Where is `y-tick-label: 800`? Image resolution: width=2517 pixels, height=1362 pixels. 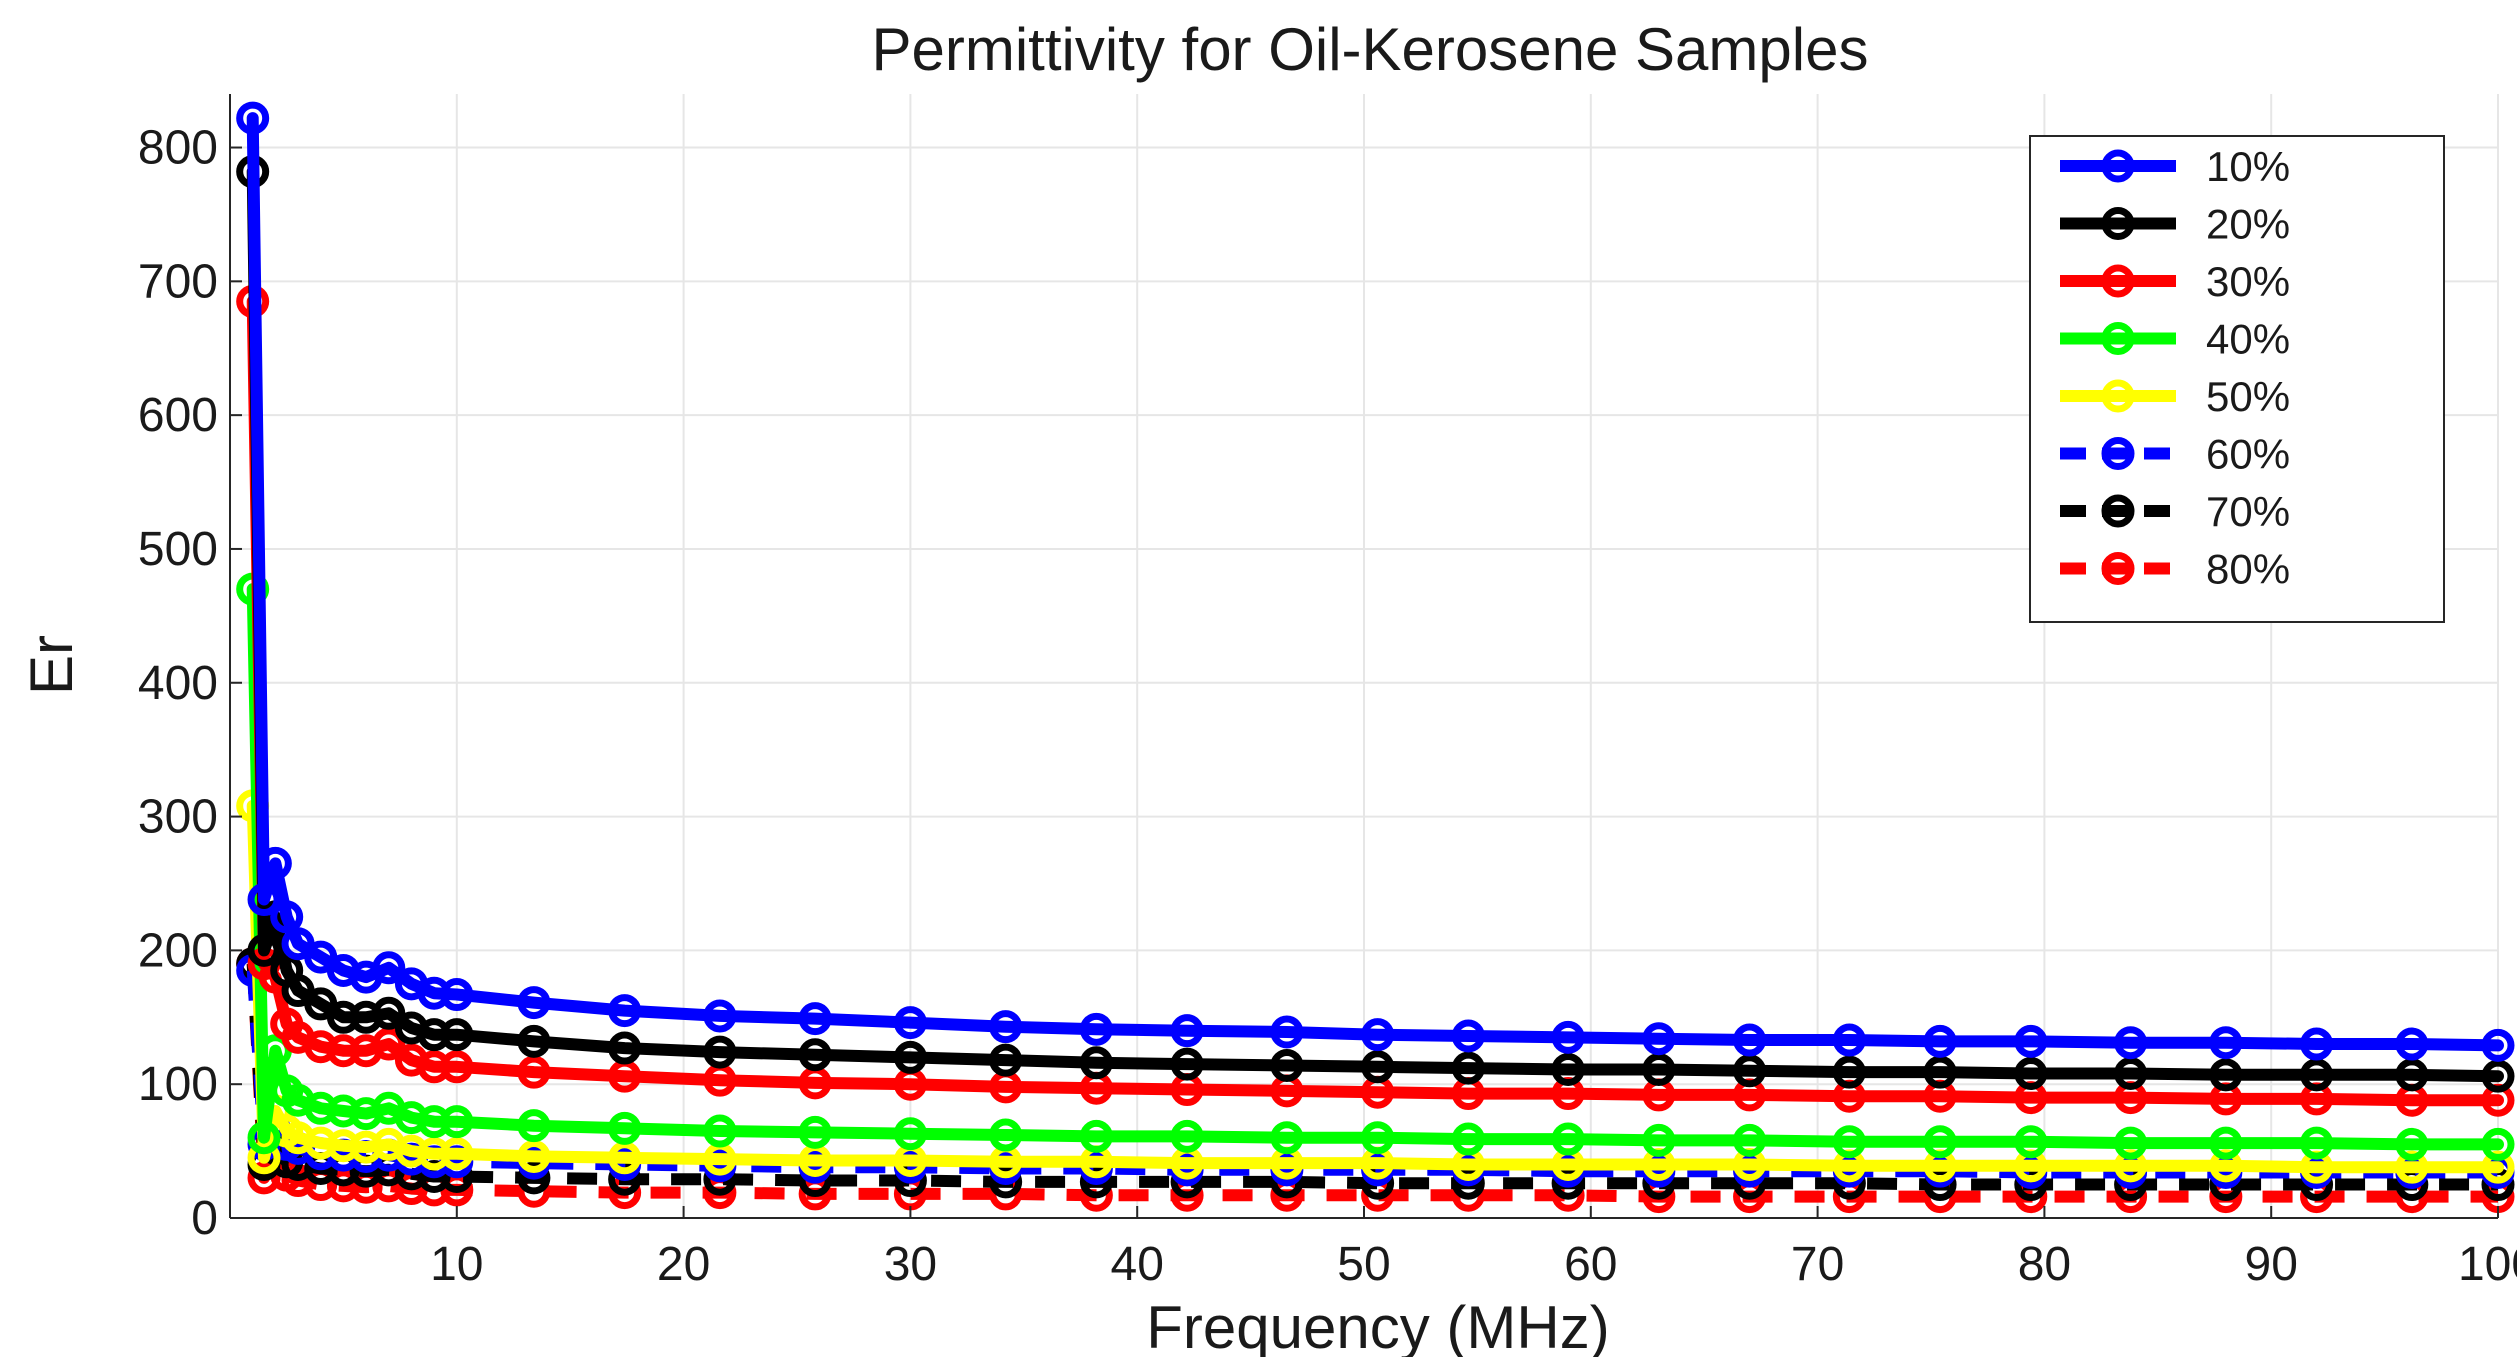
y-tick-label: 800 is located at coordinates (178, 148).